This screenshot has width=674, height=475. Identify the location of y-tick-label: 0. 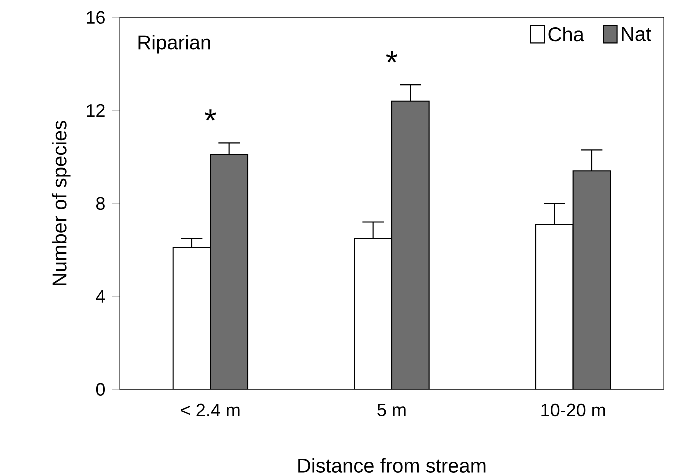
(101, 389).